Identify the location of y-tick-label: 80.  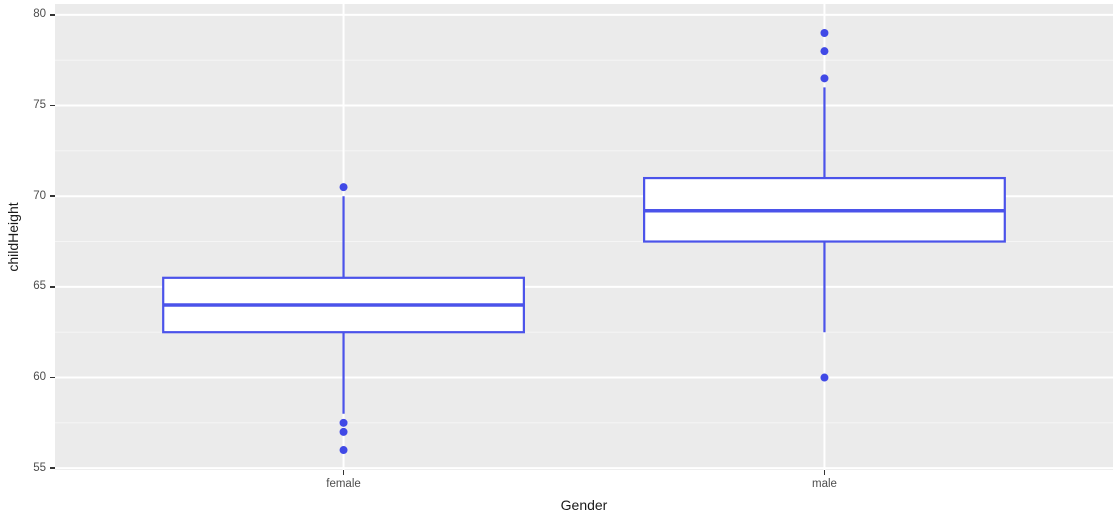
(39, 14).